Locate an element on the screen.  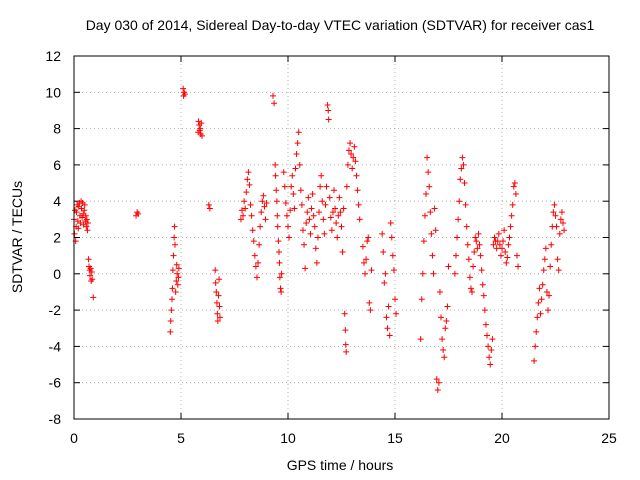
y-tick-label: -2 is located at coordinates (55, 310).